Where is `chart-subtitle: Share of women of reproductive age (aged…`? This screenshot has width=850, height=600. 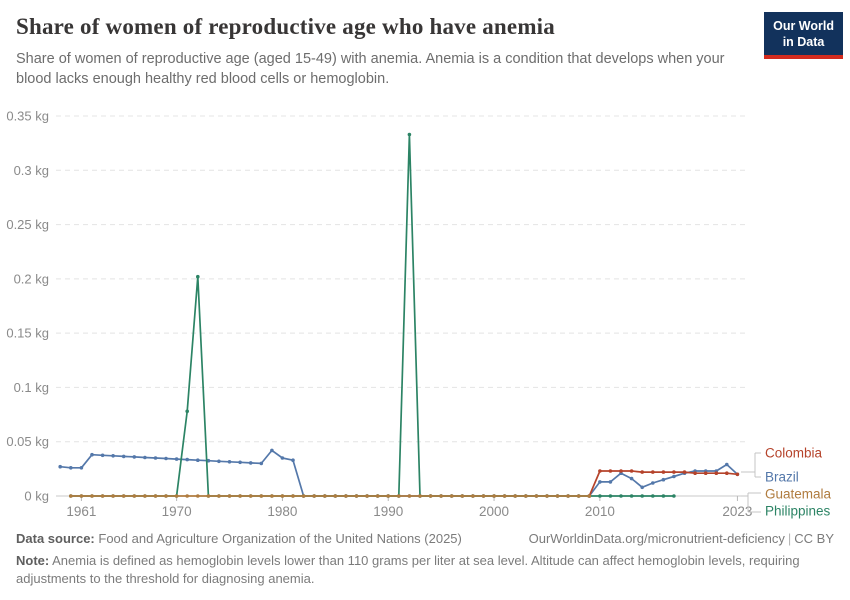
chart-subtitle: Share of women of reproductive age (aged… is located at coordinates (370, 69).